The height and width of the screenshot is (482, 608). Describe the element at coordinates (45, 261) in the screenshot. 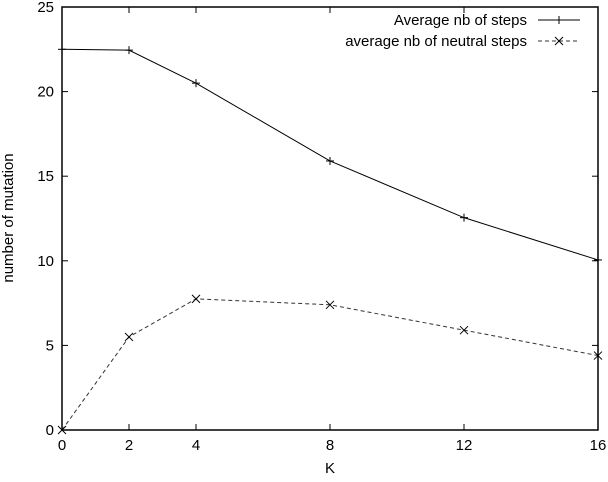

I see `y-tick-label: 10` at that location.